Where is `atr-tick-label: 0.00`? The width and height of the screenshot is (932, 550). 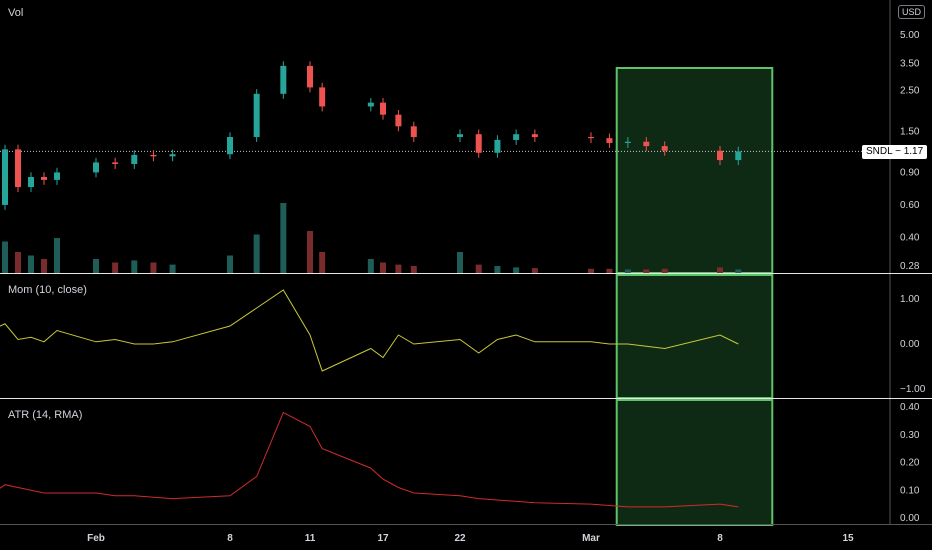
atr-tick-label: 0.00 is located at coordinates (910, 518).